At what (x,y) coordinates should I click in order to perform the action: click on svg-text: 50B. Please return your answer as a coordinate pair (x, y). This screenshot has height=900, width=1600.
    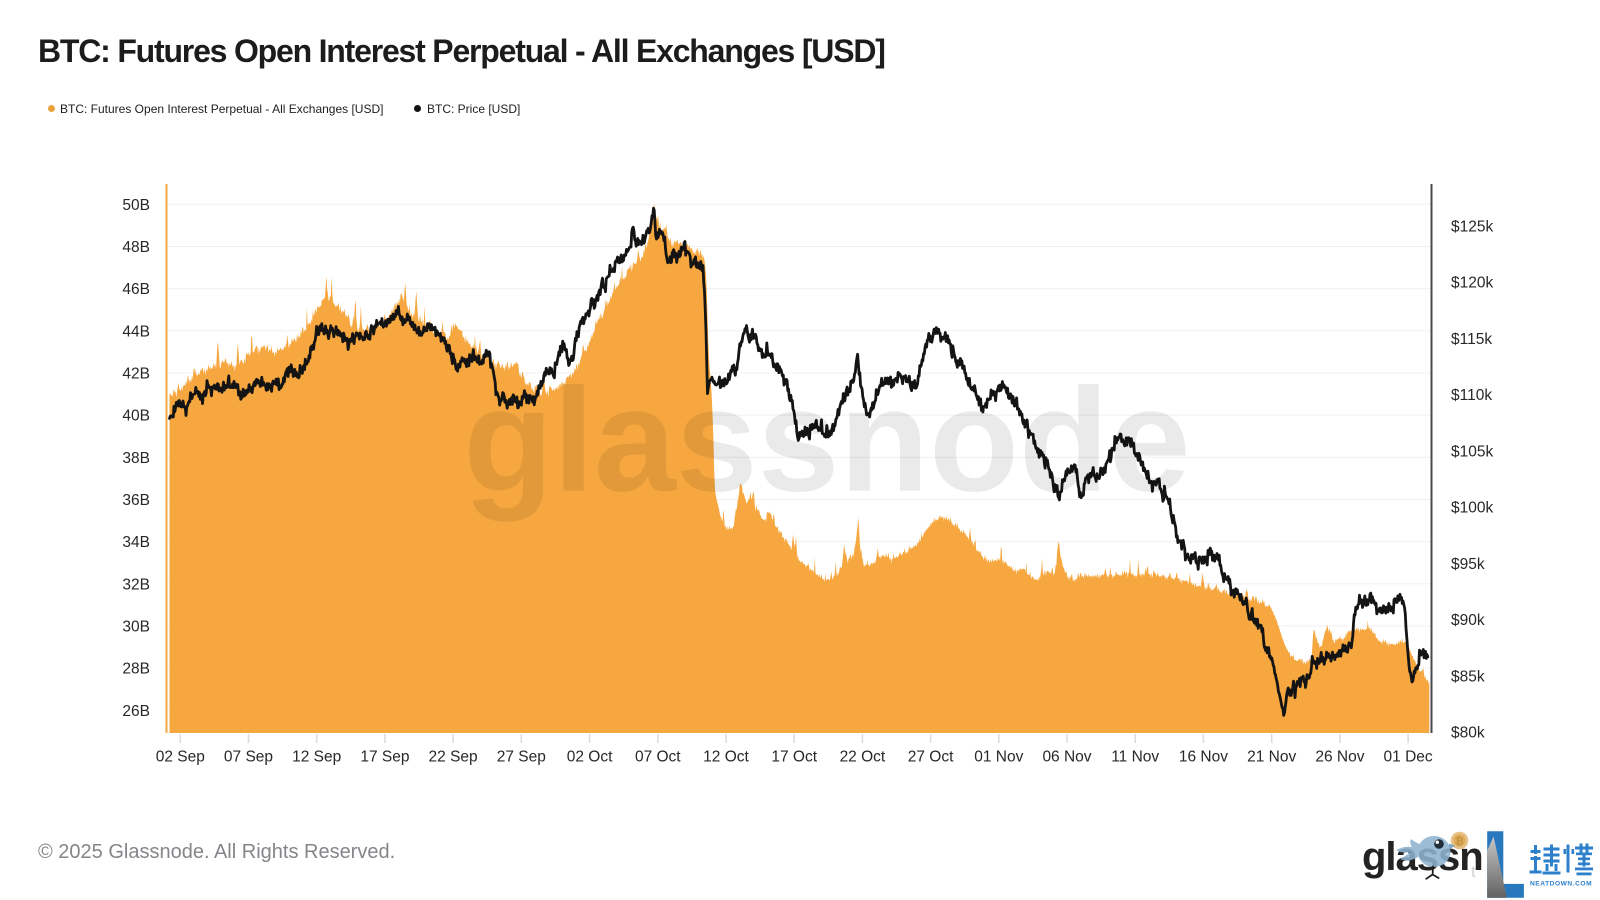
    Looking at the image, I should click on (136, 205).